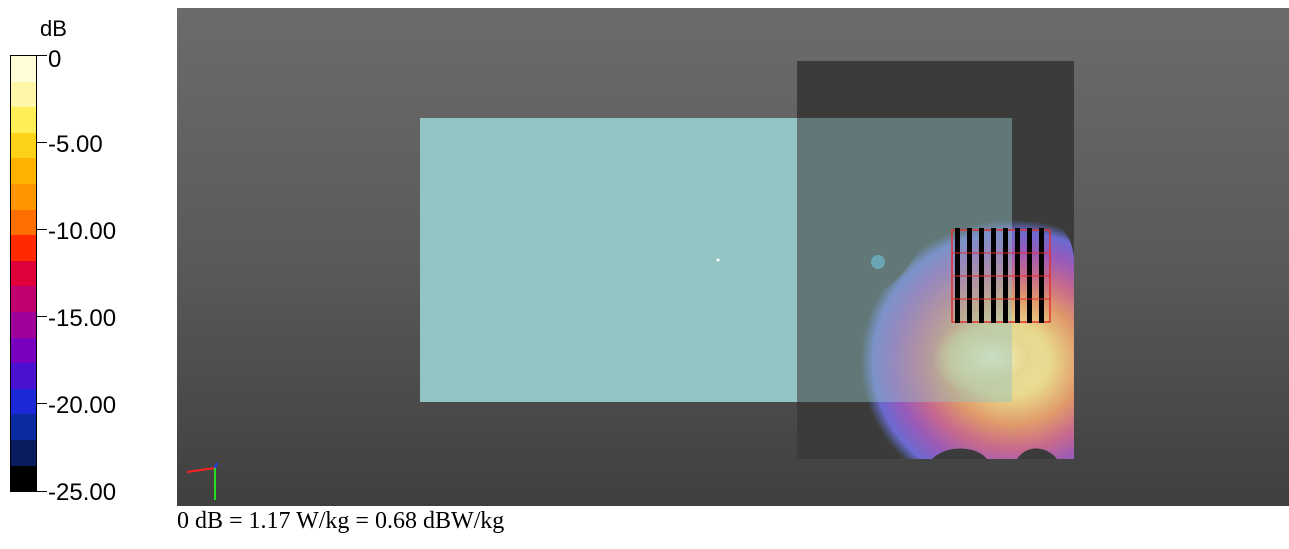 The width and height of the screenshot is (1289, 549). What do you see at coordinates (87, 252) in the screenshot?
I see `colorbar-legend: dB 0 -5.00 -10.00 -15.00 -20.00 -25.00` at bounding box center [87, 252].